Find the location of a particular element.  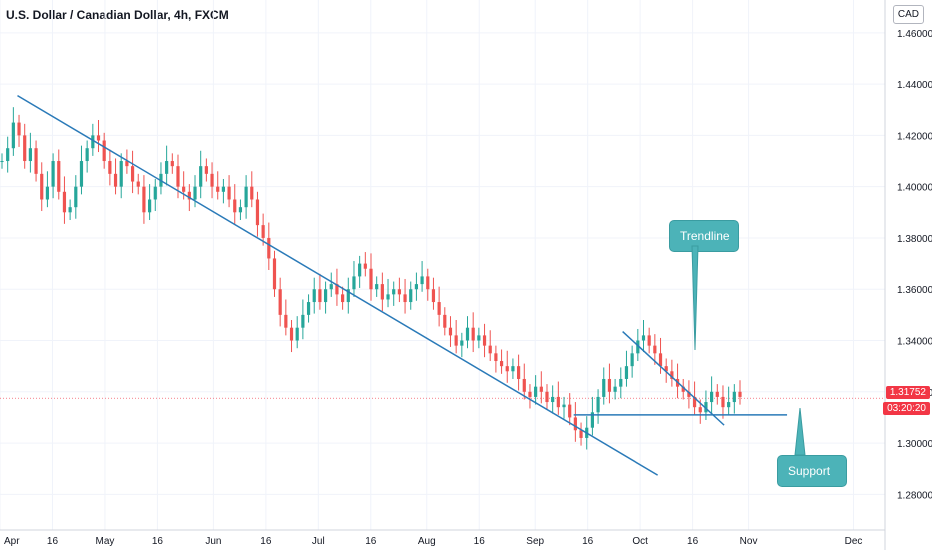

y-tick-label: 1.44000 is located at coordinates (914, 85).